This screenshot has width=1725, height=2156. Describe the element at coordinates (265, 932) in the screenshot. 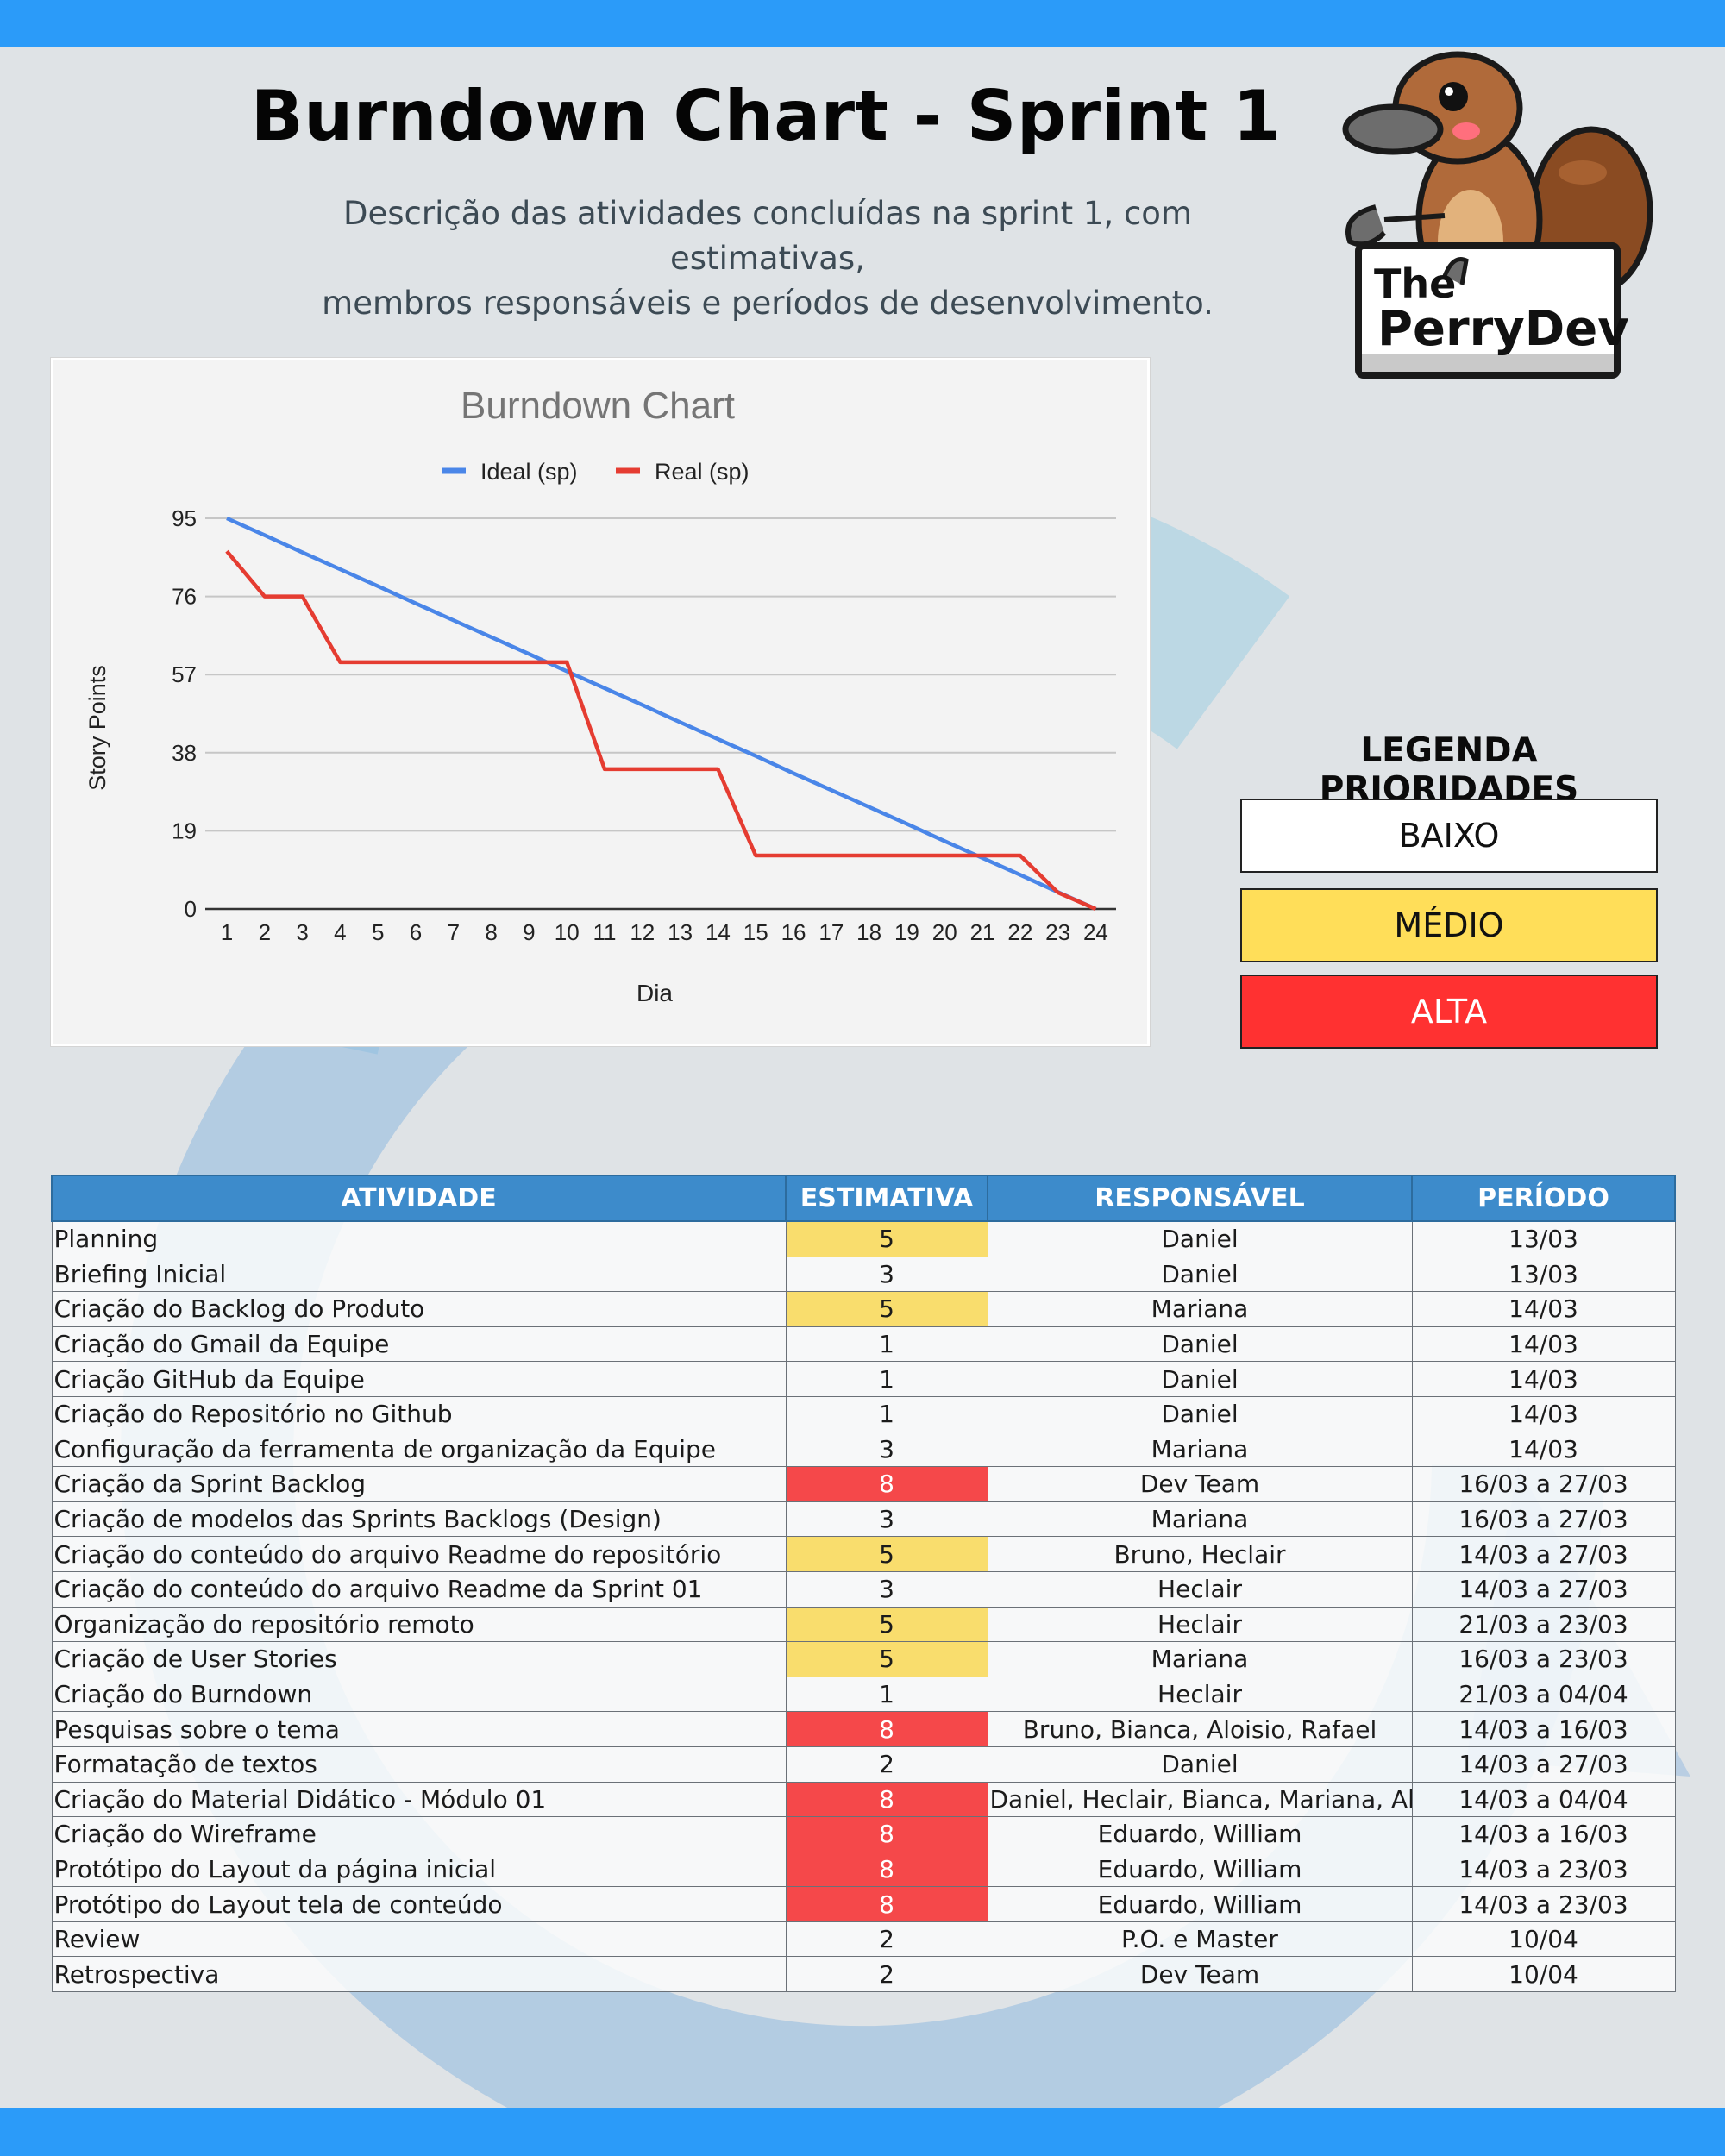

I see `x-tick-label: 2` at that location.